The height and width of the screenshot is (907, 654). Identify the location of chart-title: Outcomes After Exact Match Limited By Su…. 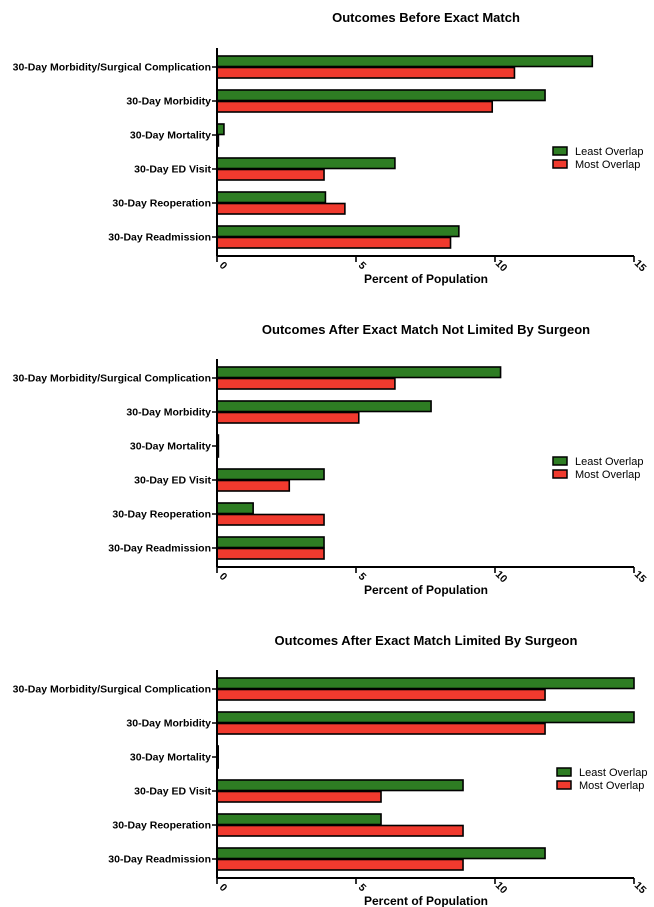
(426, 640).